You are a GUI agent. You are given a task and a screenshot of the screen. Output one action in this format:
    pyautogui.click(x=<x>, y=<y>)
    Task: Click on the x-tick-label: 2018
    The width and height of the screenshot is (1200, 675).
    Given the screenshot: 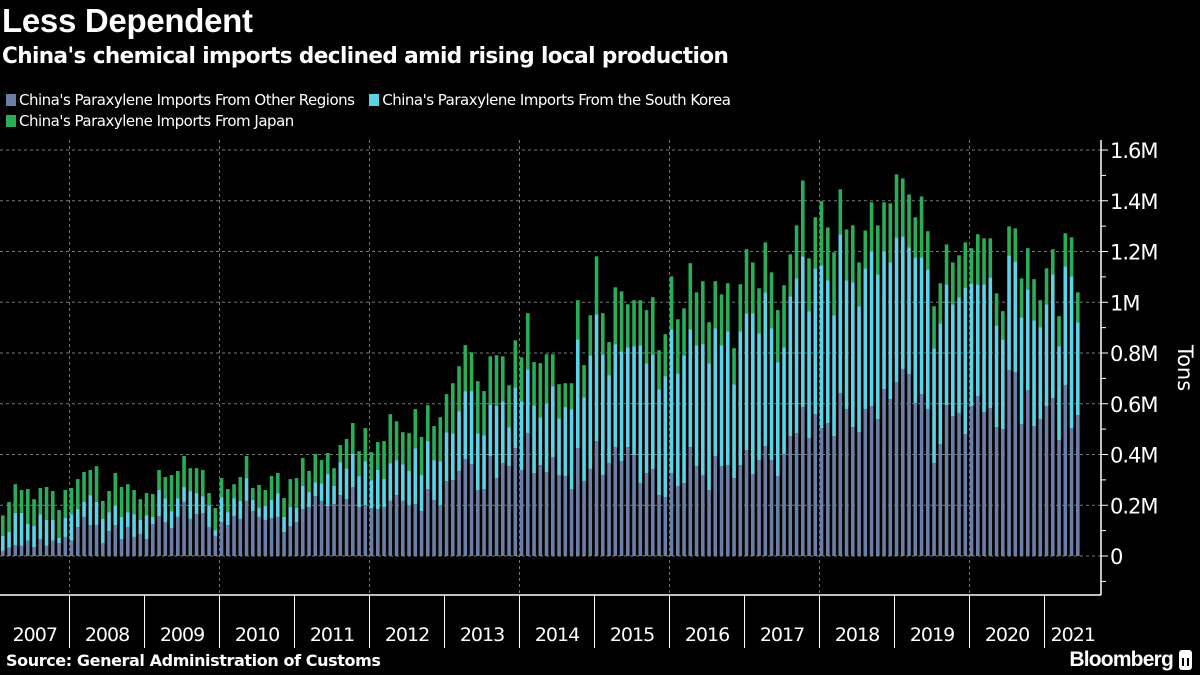 What is the action you would take?
    pyautogui.click(x=857, y=635)
    